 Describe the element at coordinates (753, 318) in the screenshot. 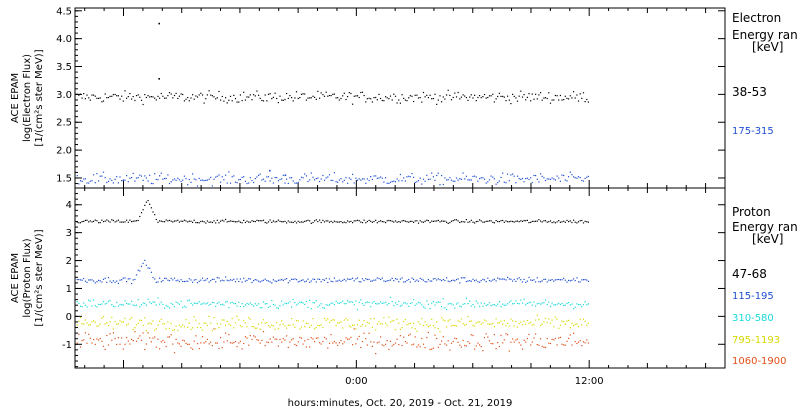

I see `proton-legend-entry: 310-580` at that location.